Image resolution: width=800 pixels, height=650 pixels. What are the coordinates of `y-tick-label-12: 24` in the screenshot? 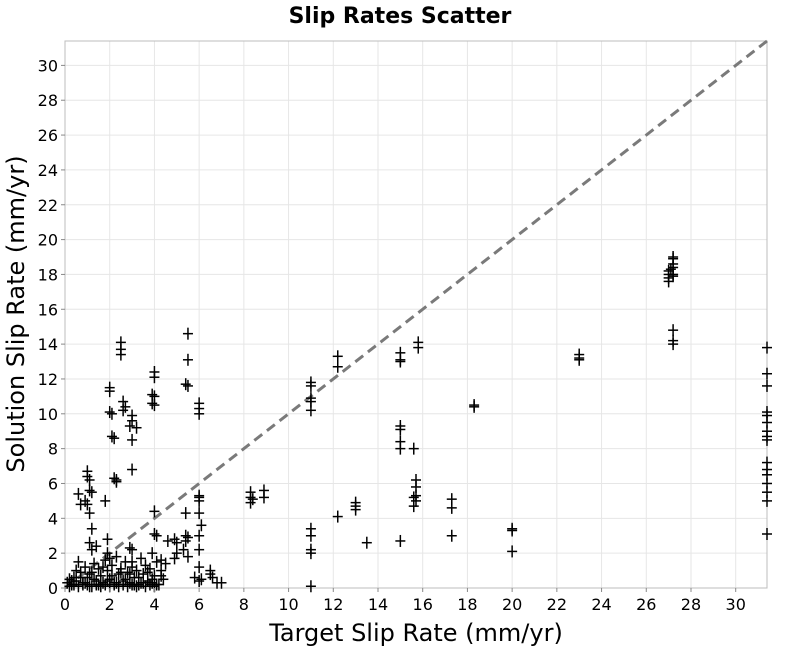 It's located at (48, 170).